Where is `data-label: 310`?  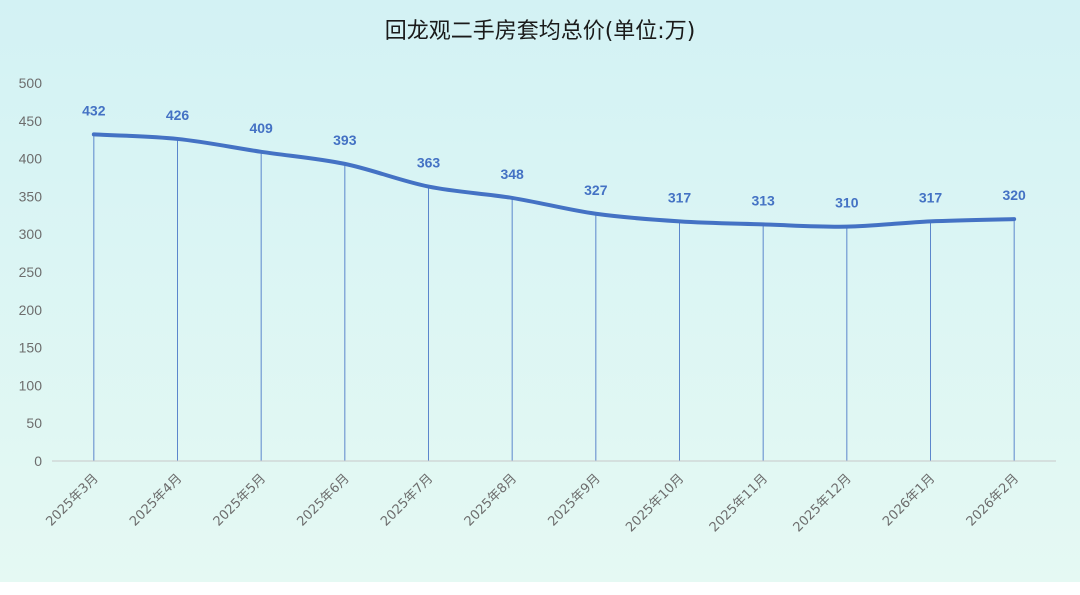
data-label: 310 is located at coordinates (847, 203).